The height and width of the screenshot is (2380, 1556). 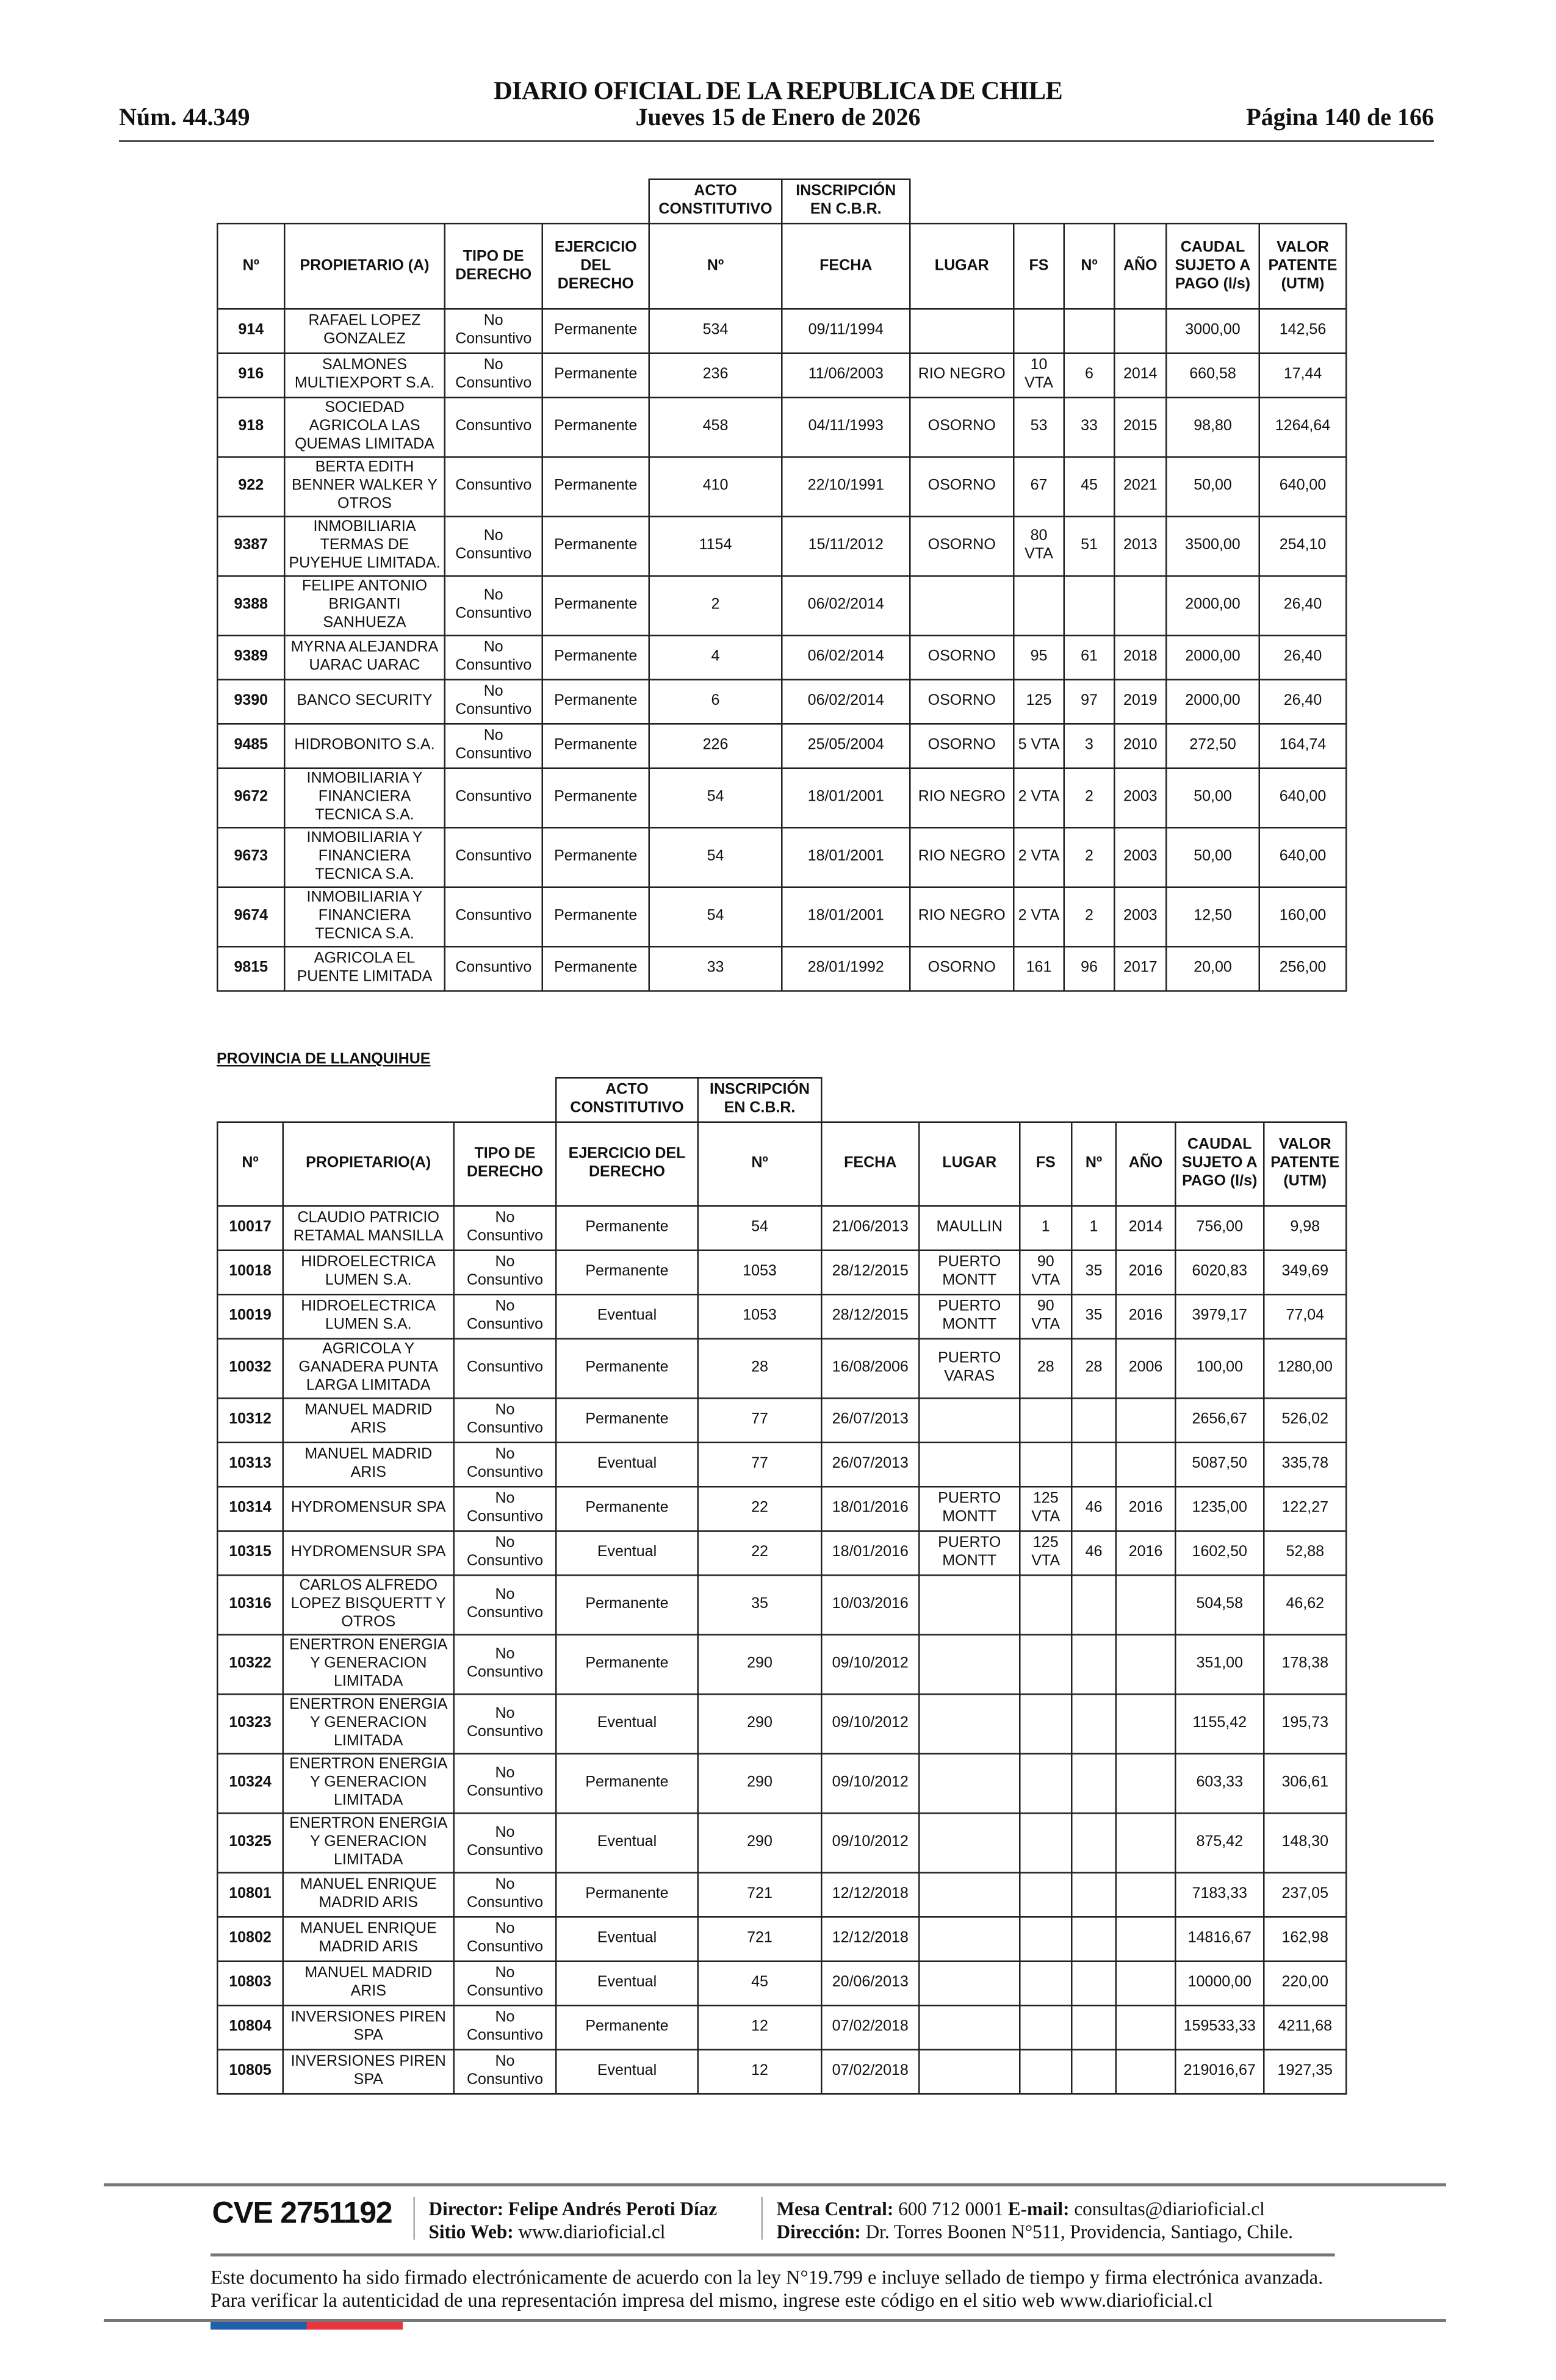 I want to click on row-number-cell: 9815, so click(x=252, y=969).